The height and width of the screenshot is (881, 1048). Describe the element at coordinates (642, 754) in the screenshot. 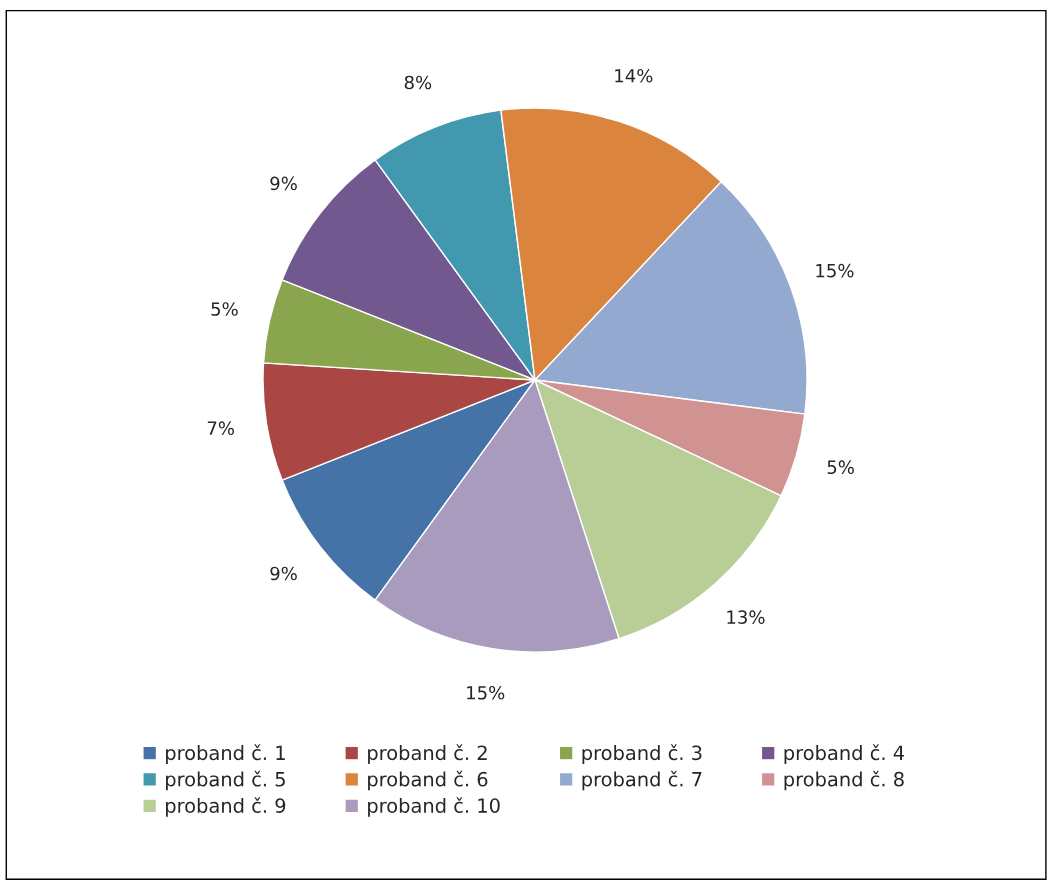

I see `legend-label: proband č. 3` at that location.